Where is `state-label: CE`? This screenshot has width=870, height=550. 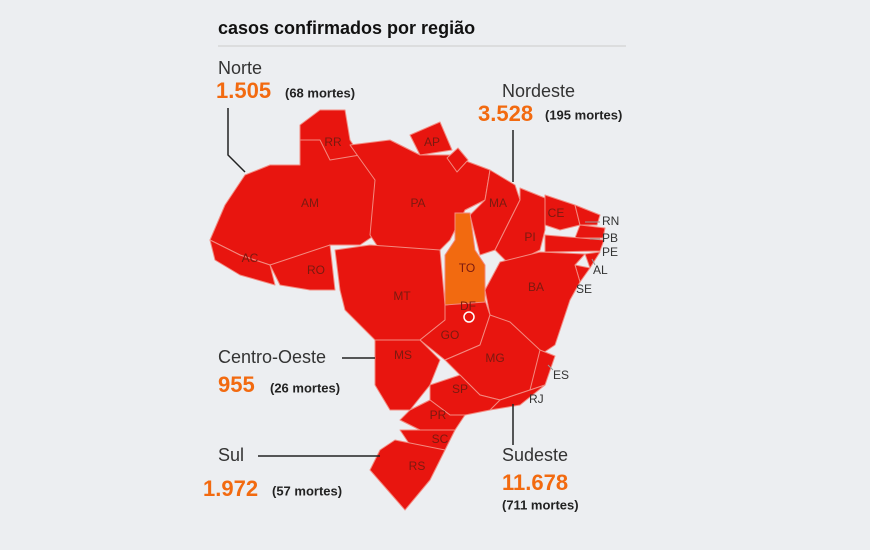 state-label: CE is located at coordinates (556, 213).